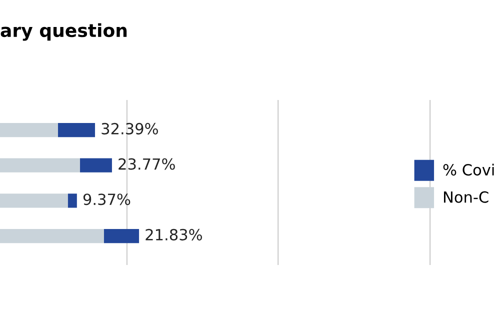 This screenshot has width=500, height=330. I want to click on annotation: 32.39%, so click(130, 128).